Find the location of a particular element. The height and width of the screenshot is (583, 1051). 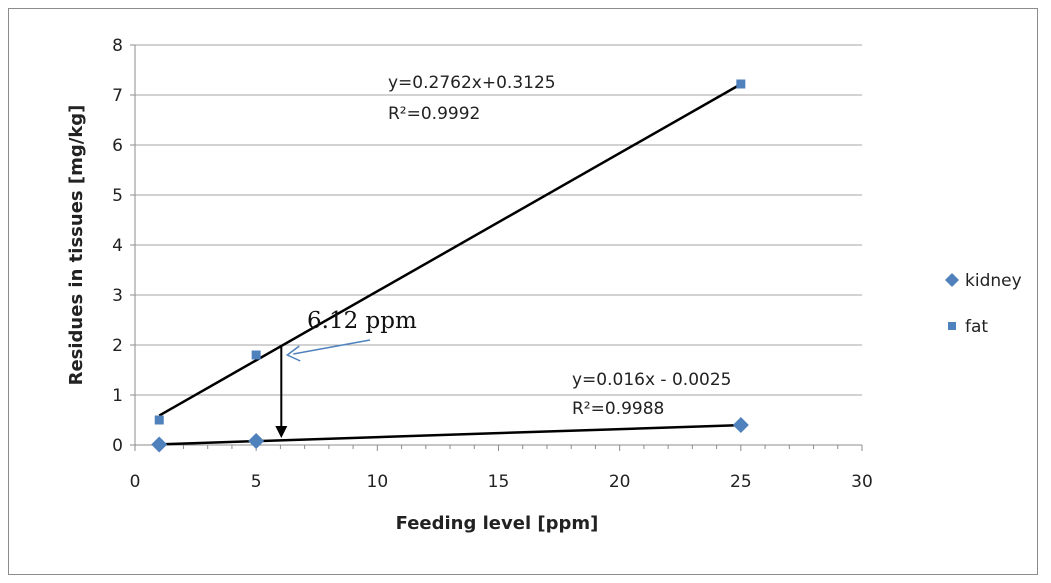

x-tick-label-15: 15 is located at coordinates (499, 482).